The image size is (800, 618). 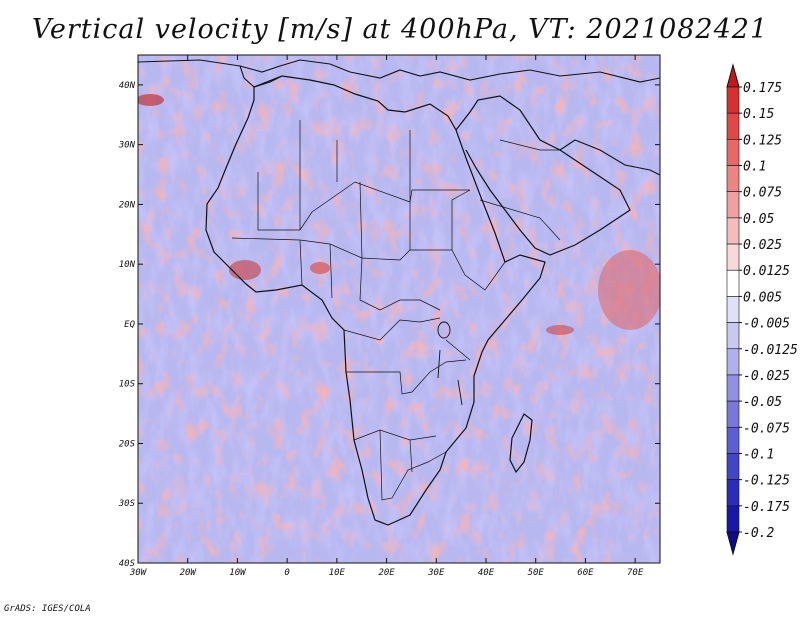 What do you see at coordinates (543, 175) in the screenshot?
I see `arabia-coastline` at bounding box center [543, 175].